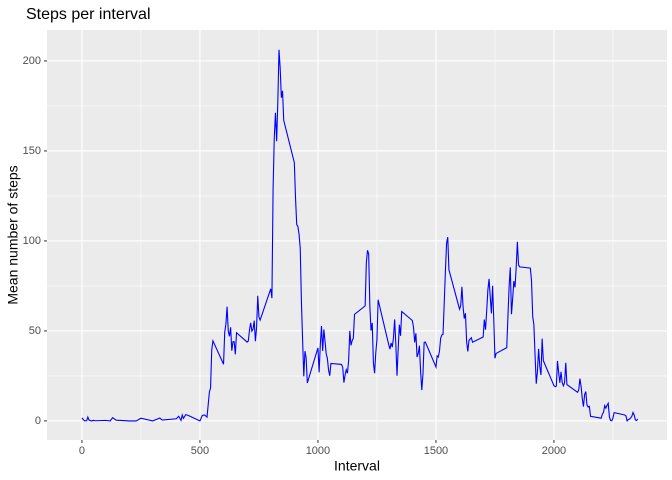 Image resolution: width=672 pixels, height=480 pixels. Describe the element at coordinates (38, 421) in the screenshot. I see `y-tick-label: 0` at that location.